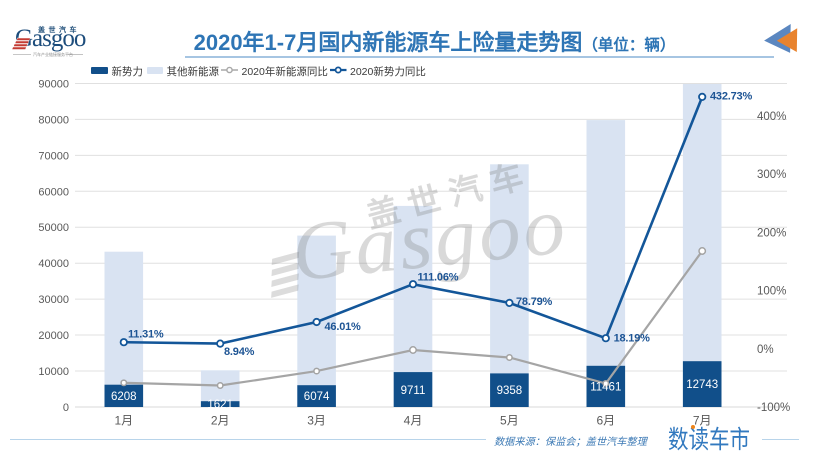 This screenshot has height=461, width=820. I want to click on svg-text: 50000, so click(53, 228).